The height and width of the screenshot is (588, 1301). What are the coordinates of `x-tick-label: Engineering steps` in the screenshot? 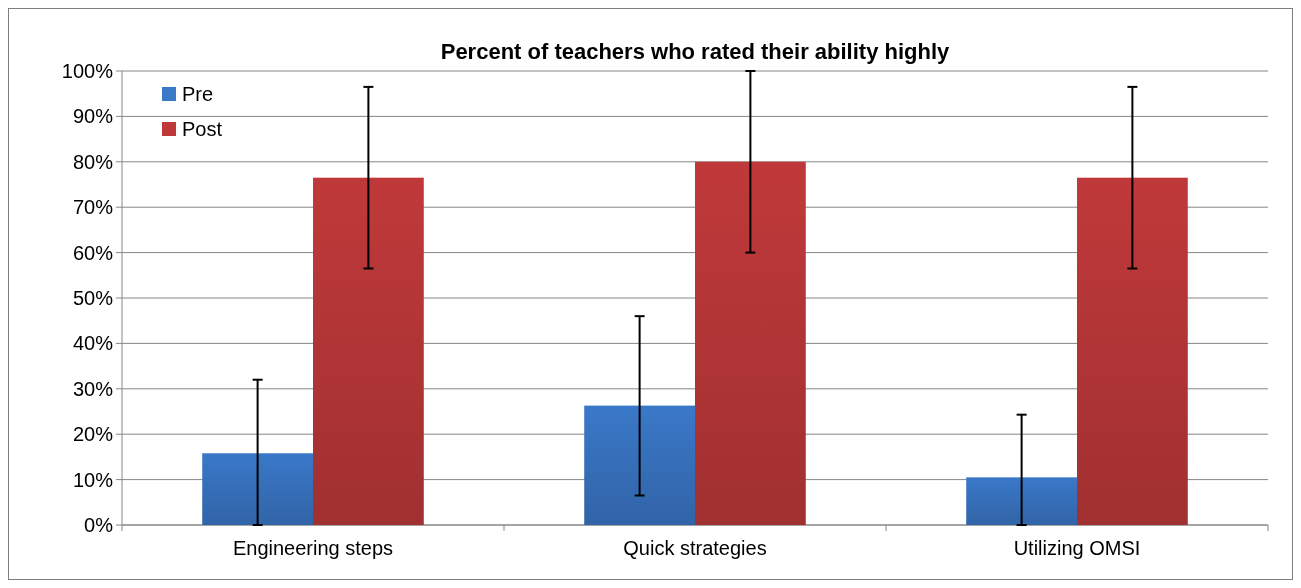 It's located at (313, 548).